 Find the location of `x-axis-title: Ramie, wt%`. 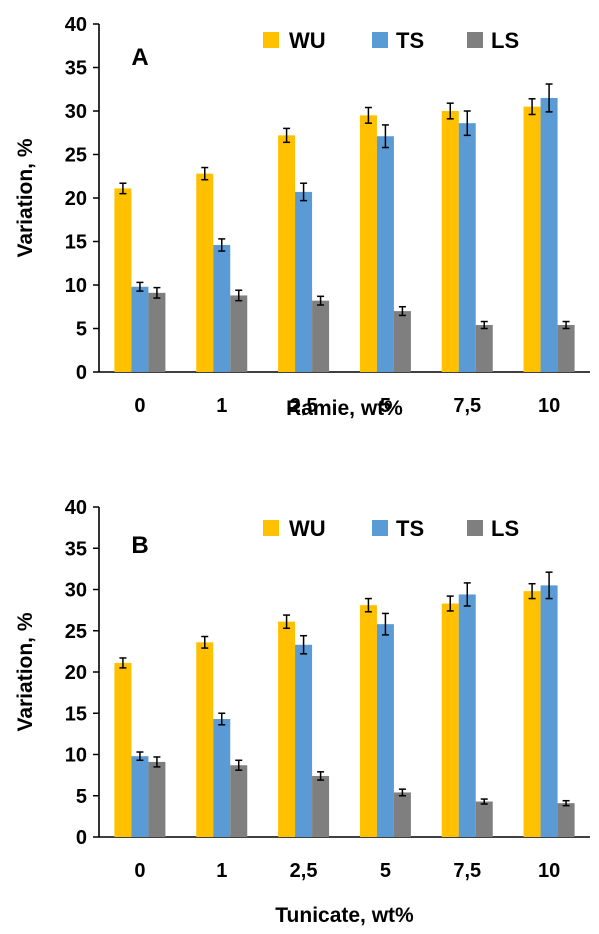

x-axis-title: Ramie, wt% is located at coordinates (344, 408).